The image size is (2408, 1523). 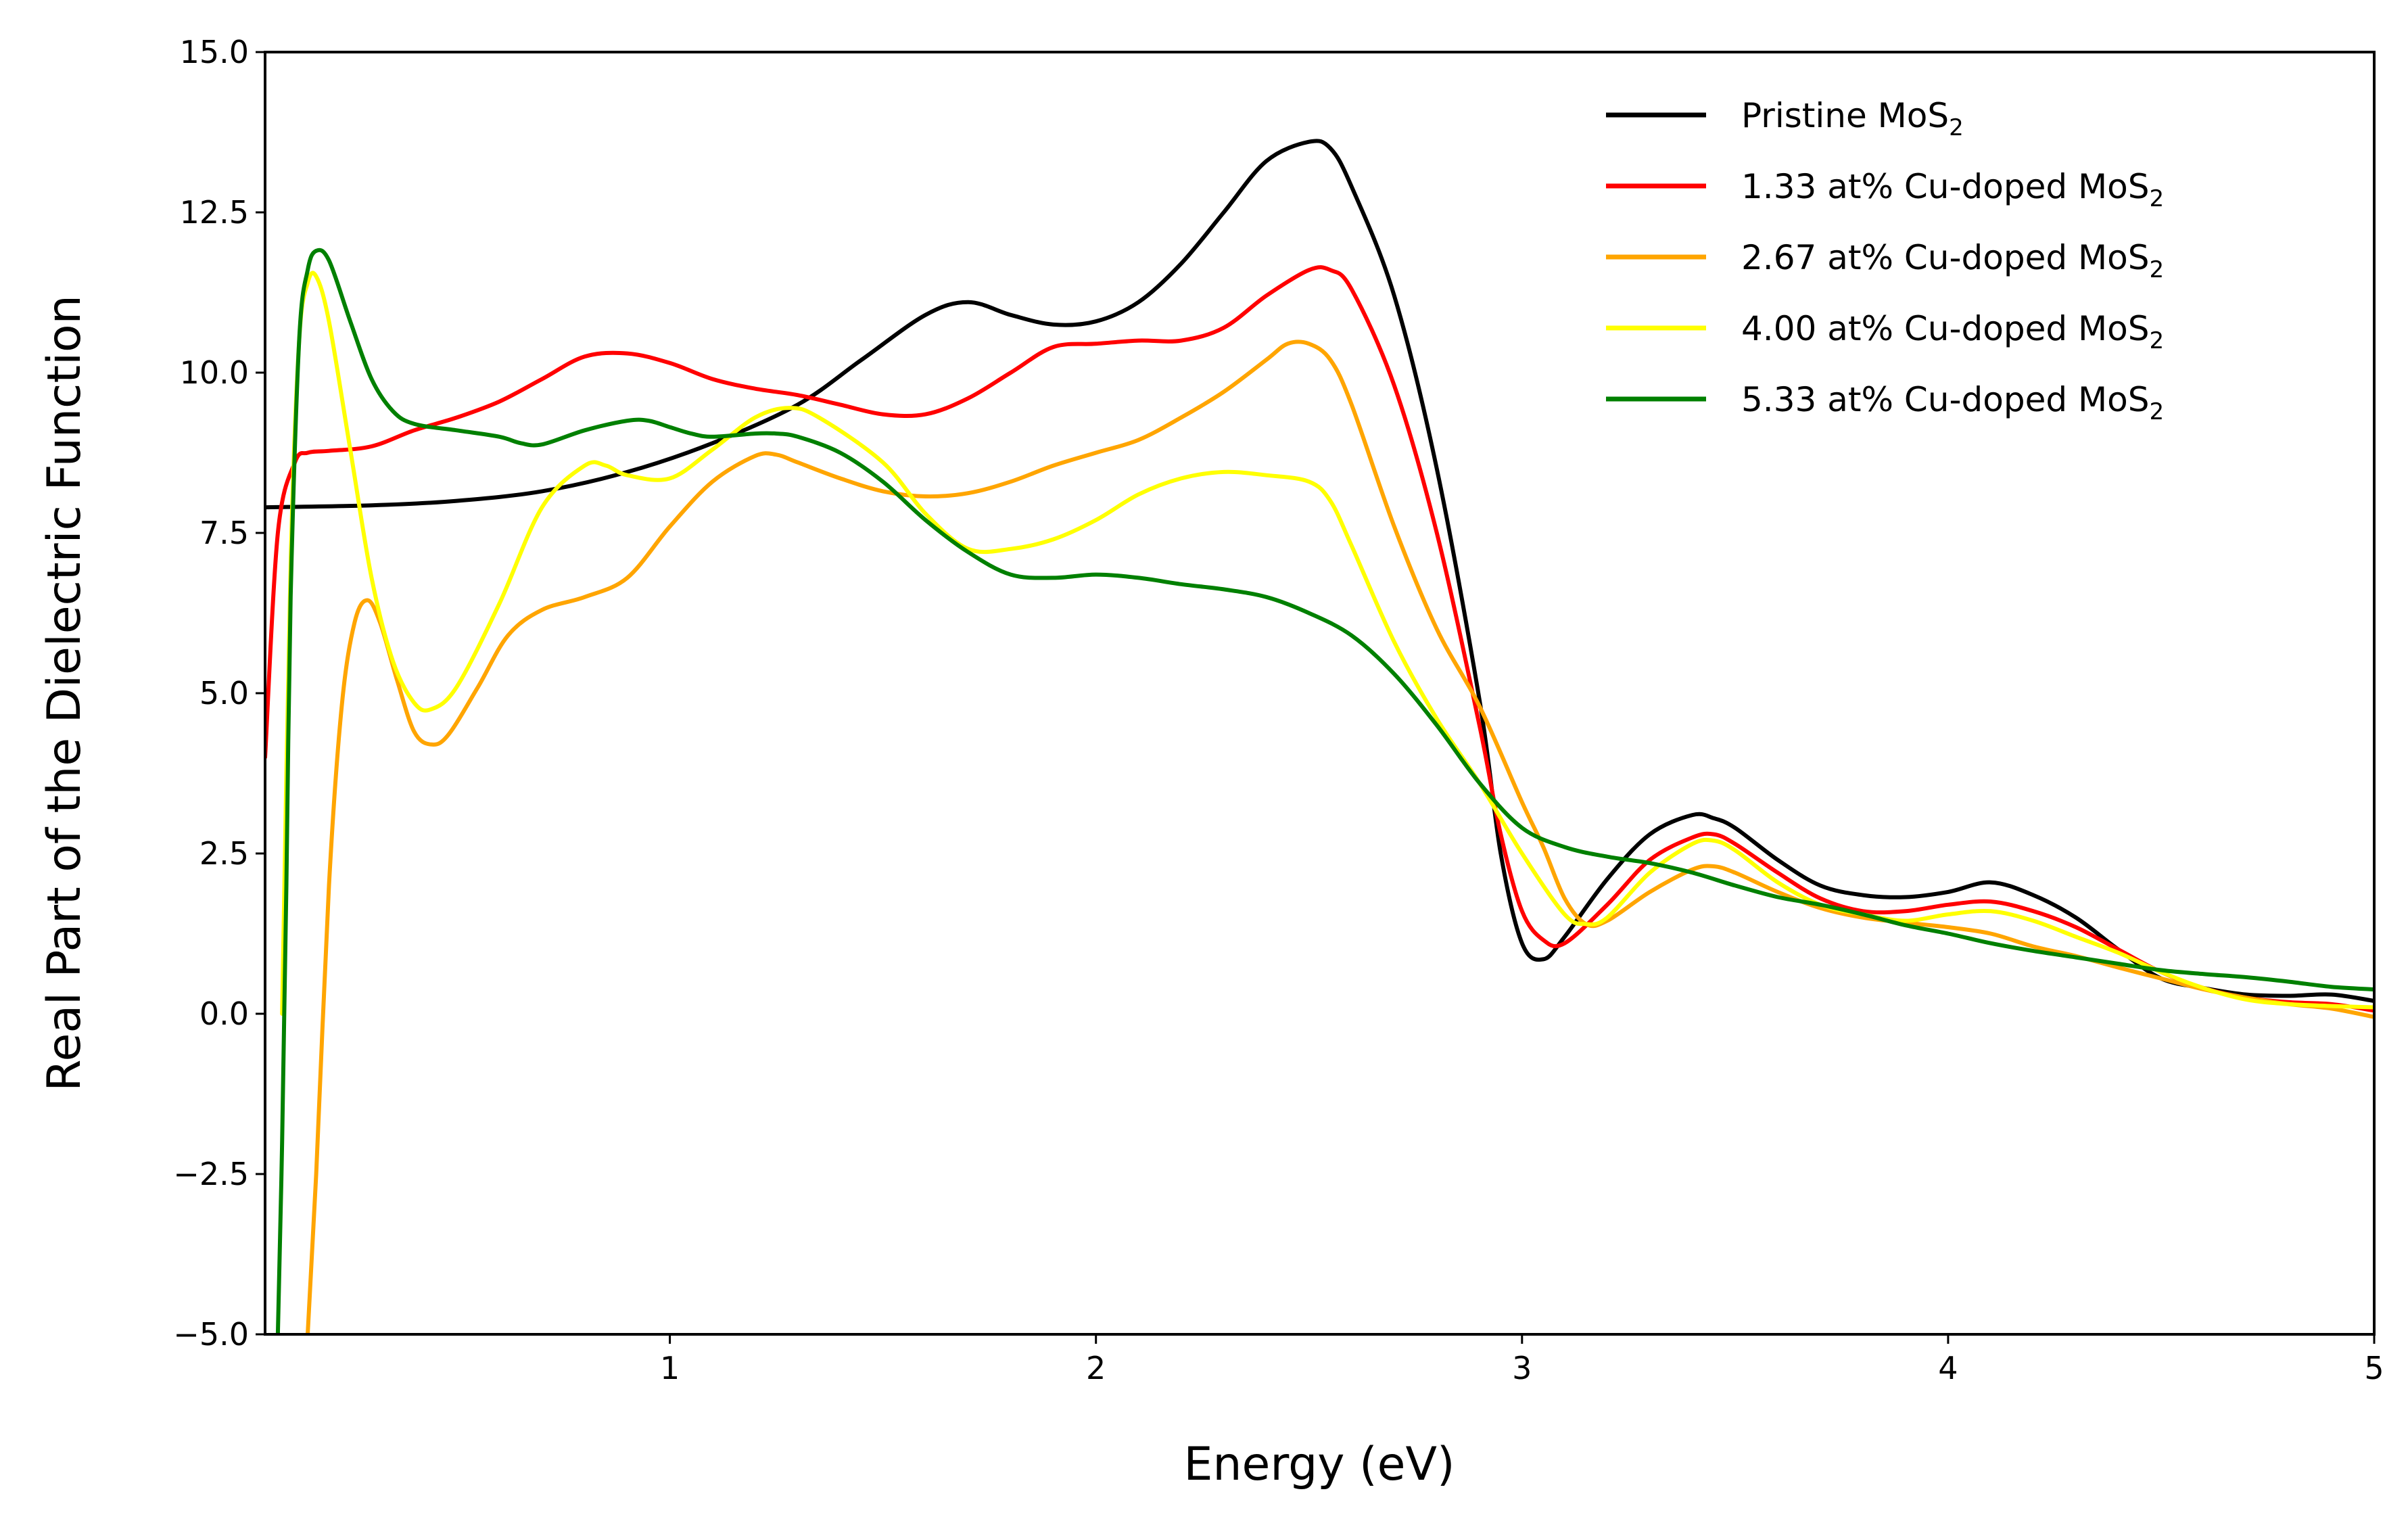 What do you see at coordinates (1952, 332) in the screenshot?
I see `legend-label-4: 4.00 at% Cu-doped MoS2` at bounding box center [1952, 332].